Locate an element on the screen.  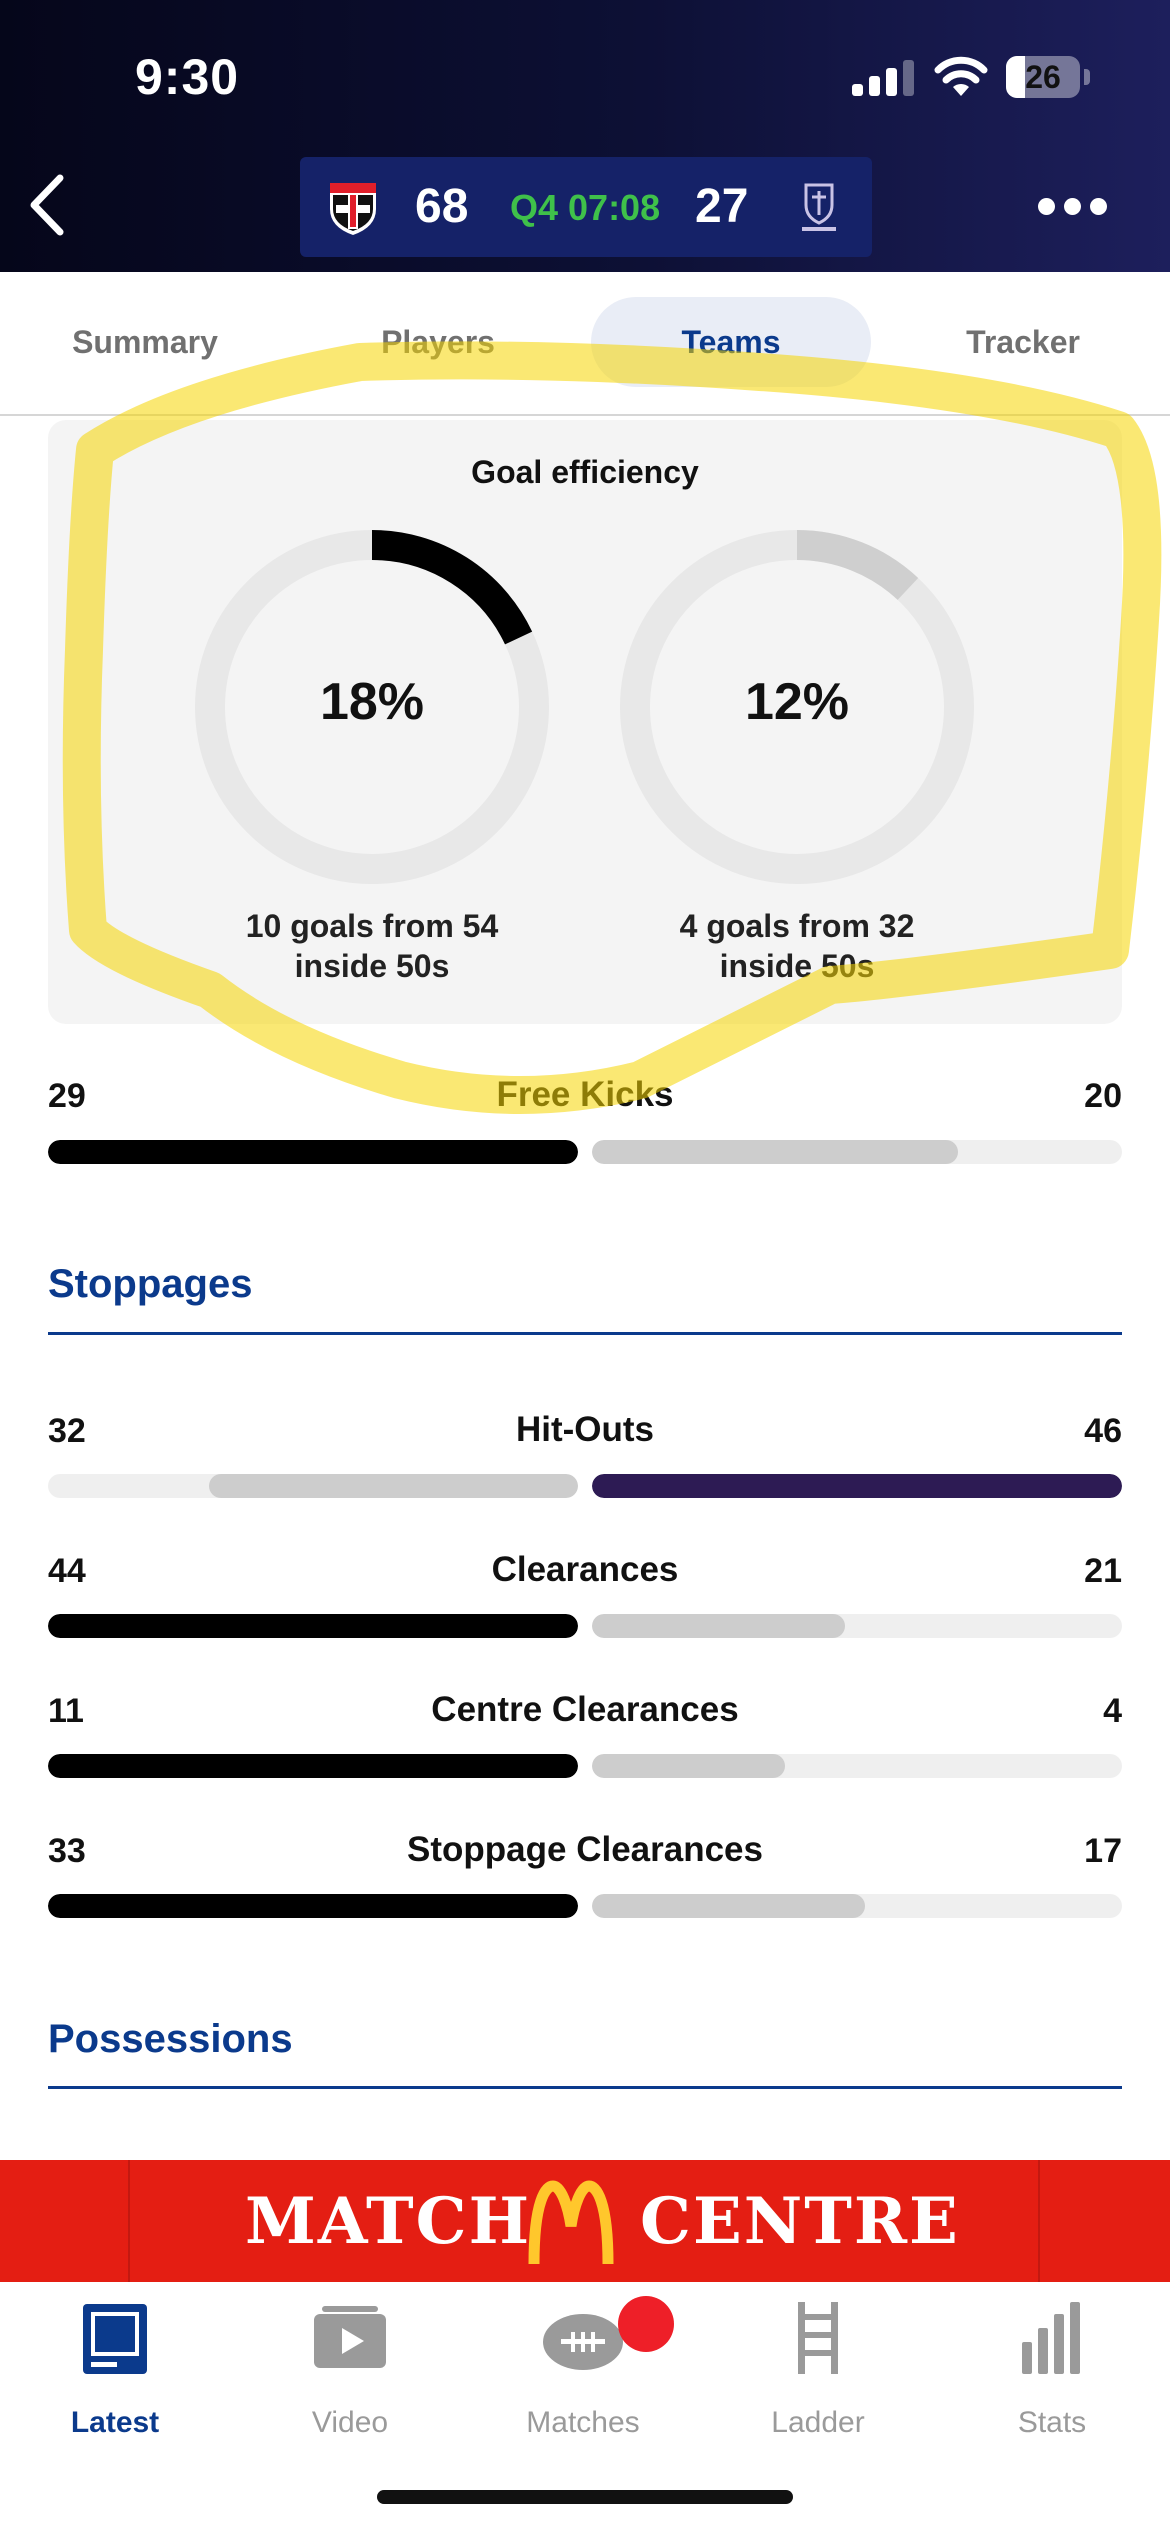
possessions-rule is located at coordinates (585, 2087).